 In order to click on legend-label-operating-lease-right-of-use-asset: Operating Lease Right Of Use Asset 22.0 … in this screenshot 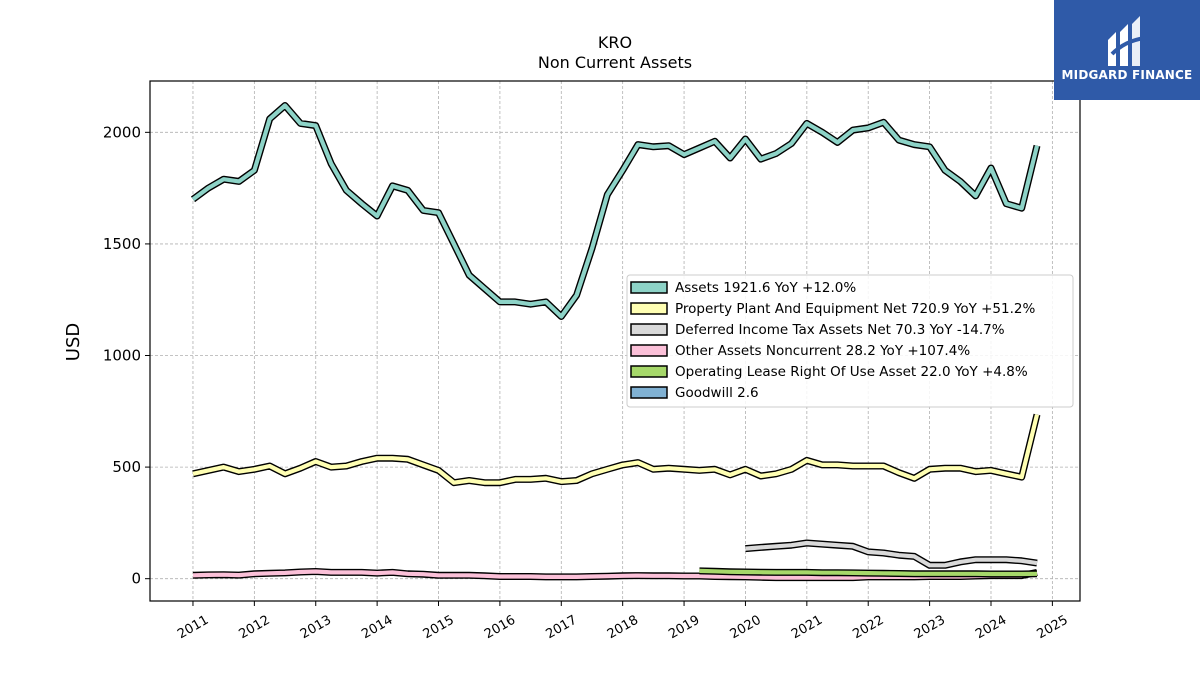, I will do `click(851, 372)`.